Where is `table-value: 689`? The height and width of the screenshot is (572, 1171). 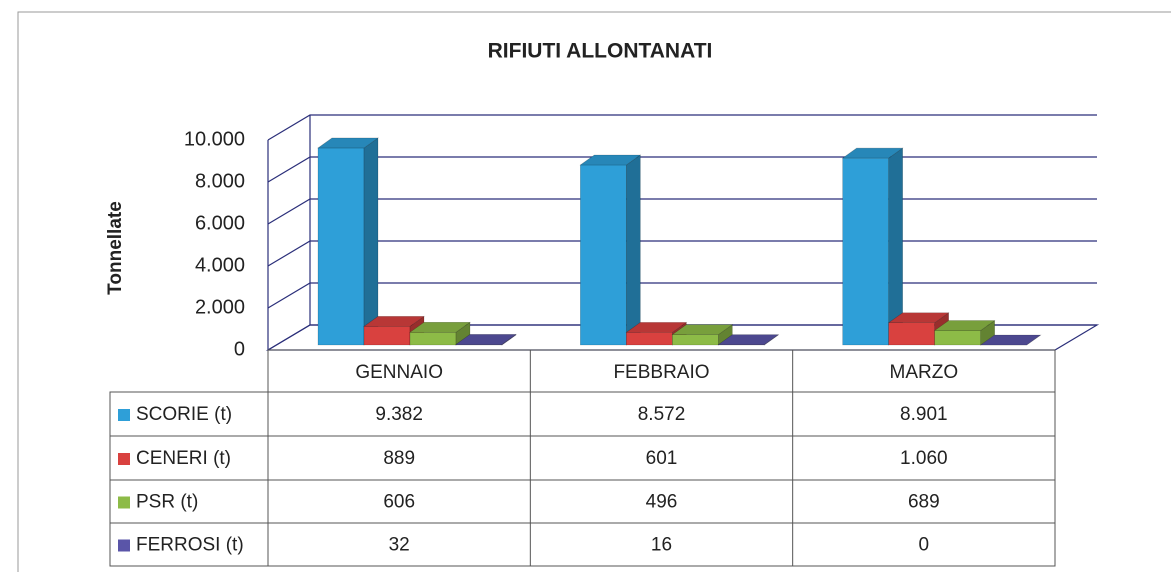 table-value: 689 is located at coordinates (924, 502).